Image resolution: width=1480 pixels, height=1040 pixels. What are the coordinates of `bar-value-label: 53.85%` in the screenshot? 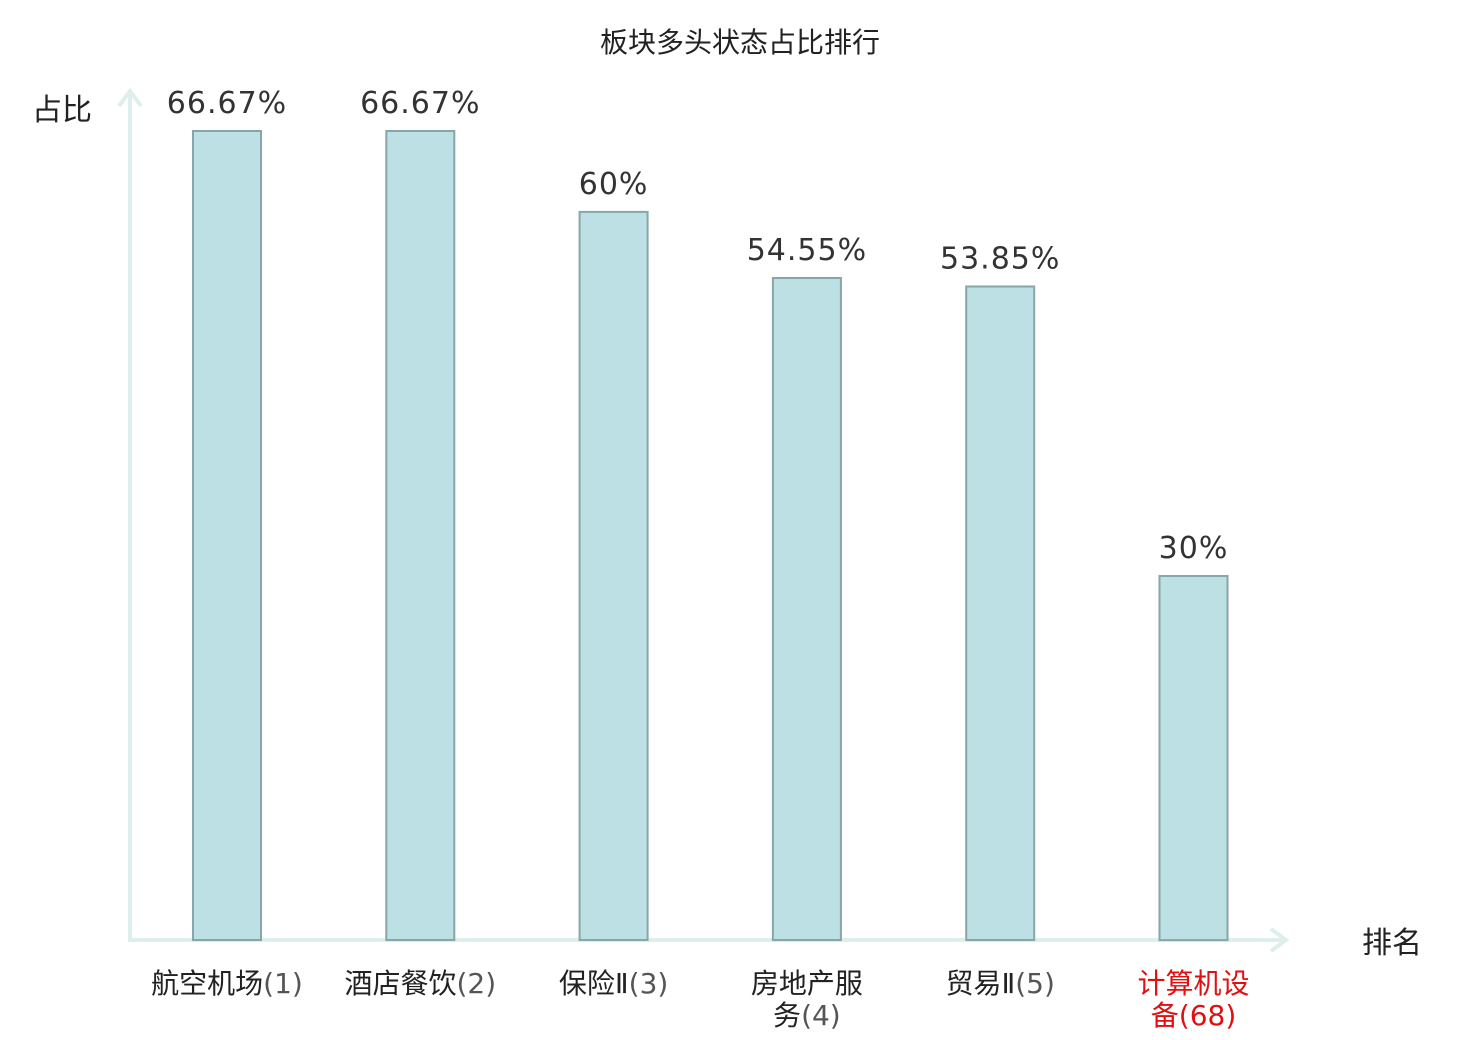 It's located at (1000, 259).